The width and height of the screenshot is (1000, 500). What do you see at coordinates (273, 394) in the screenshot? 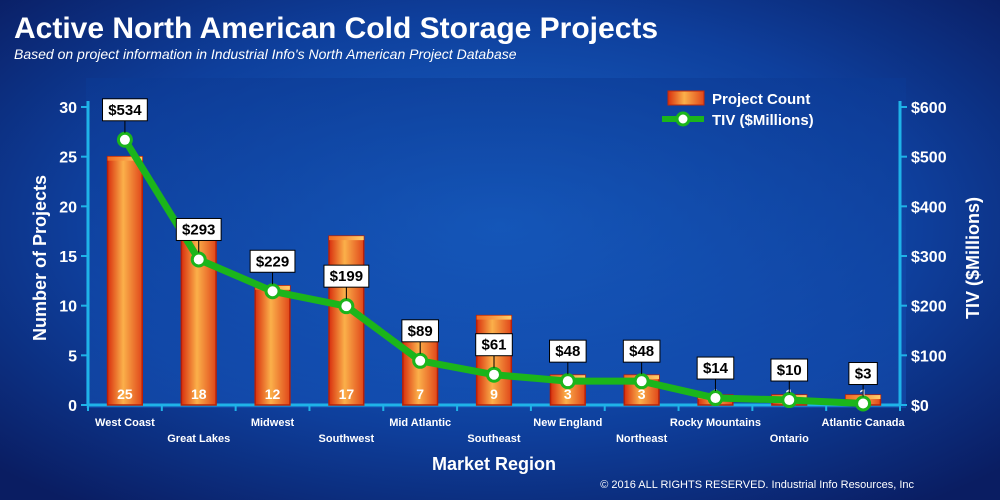
I see `bar-count-label: 12` at bounding box center [273, 394].